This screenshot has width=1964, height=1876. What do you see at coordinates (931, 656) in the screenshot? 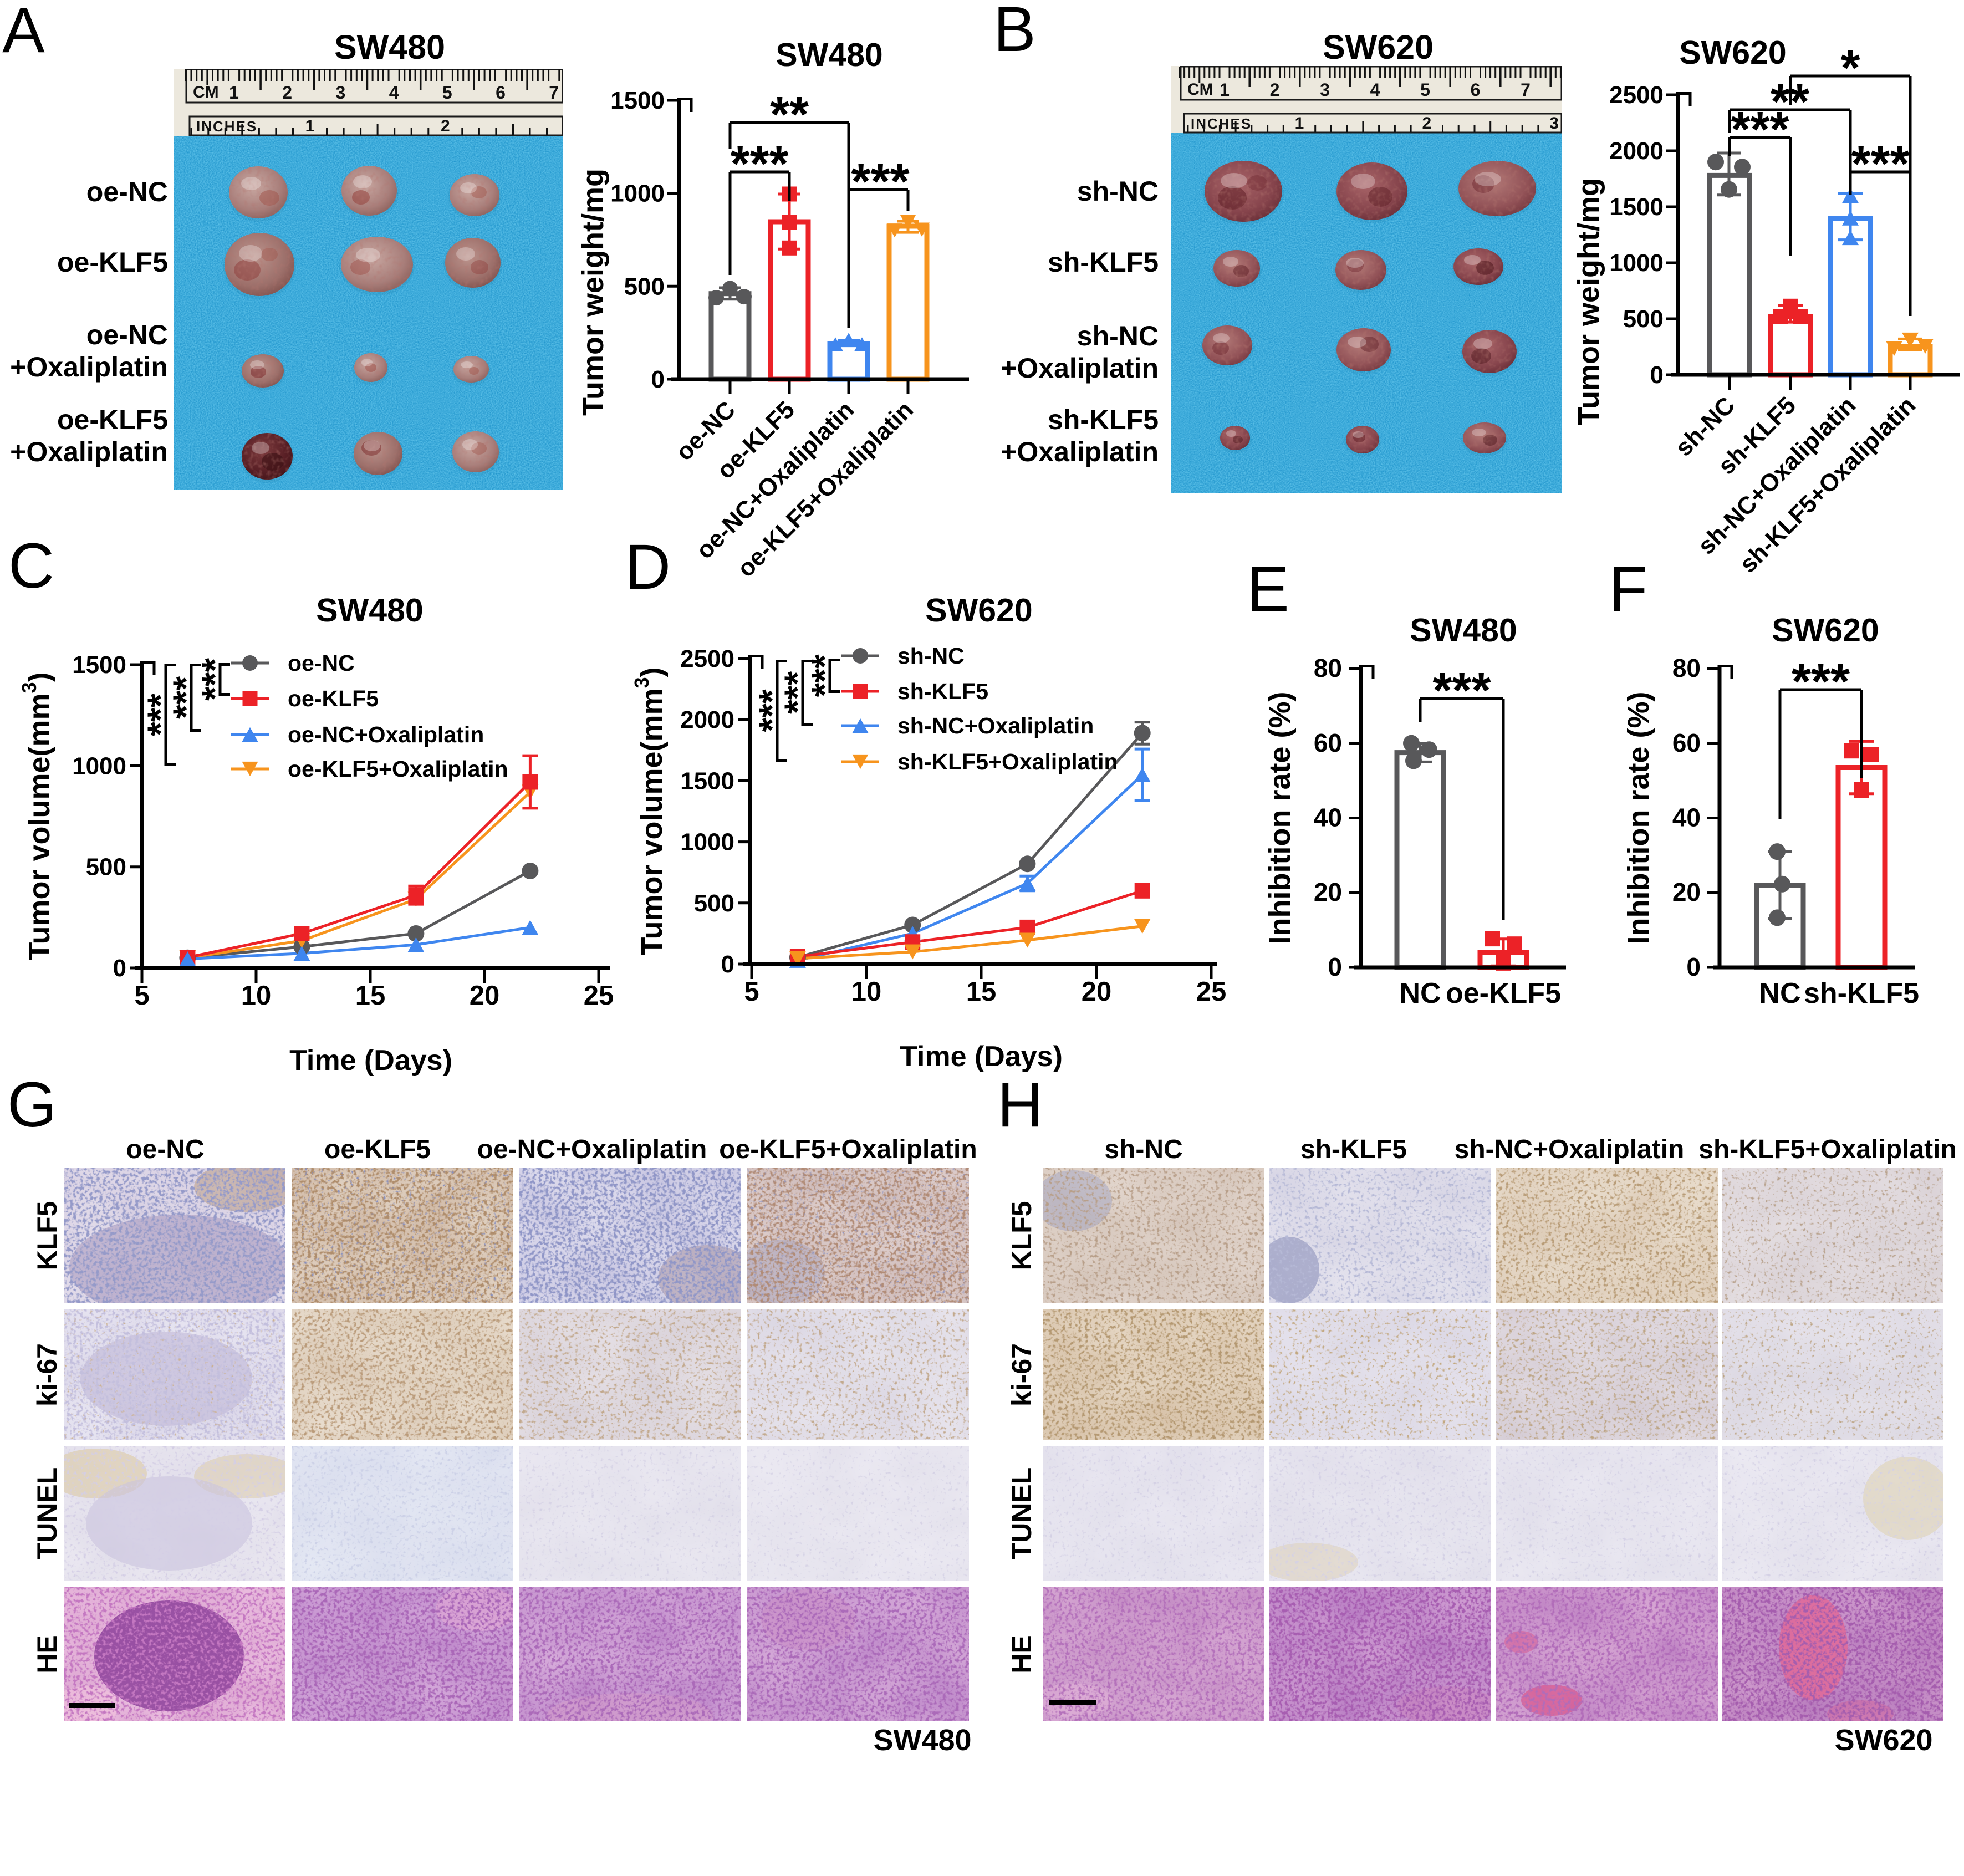
I see `svg-text: sh-NC` at bounding box center [931, 656].